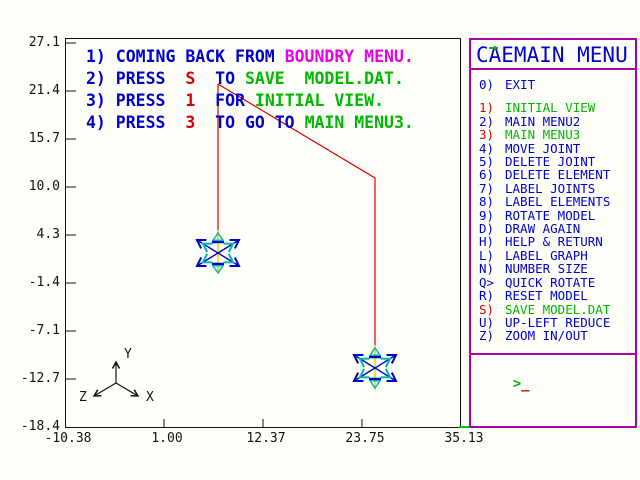 The height and width of the screenshot is (480, 640). I want to click on menu-item-label: LABEL ELEMENTS, so click(558, 202).